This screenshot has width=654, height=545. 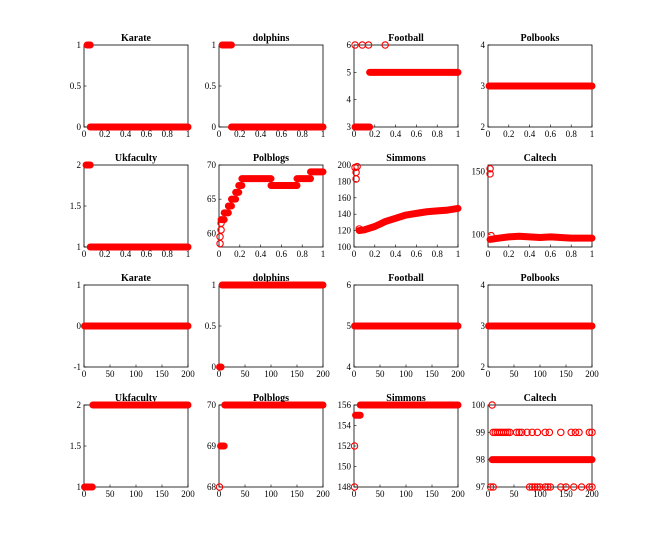 What do you see at coordinates (345, 165) in the screenshot?
I see `y-tick-label: 200` at bounding box center [345, 165].